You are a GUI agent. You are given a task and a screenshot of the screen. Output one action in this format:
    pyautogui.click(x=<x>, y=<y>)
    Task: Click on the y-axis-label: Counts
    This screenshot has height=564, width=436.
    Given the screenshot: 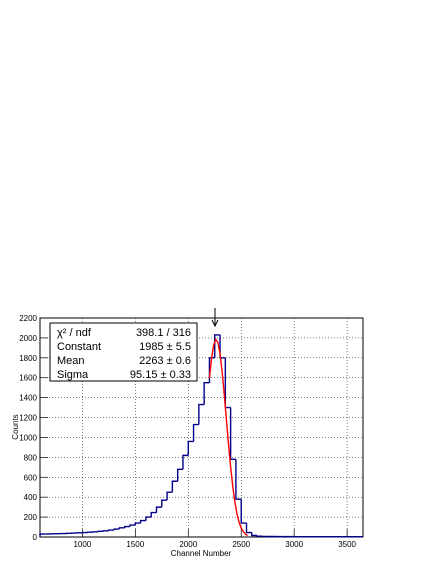 What is the action you would take?
    pyautogui.click(x=15, y=426)
    